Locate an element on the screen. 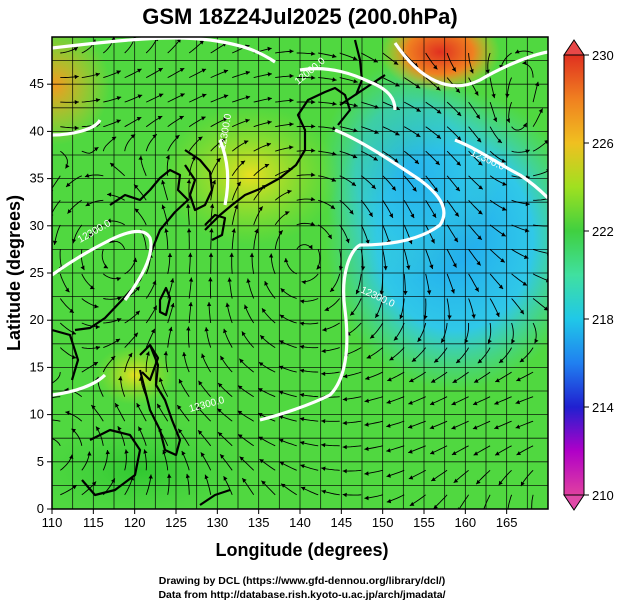  coastline-mainland-south is located at coordinates (66, 354).